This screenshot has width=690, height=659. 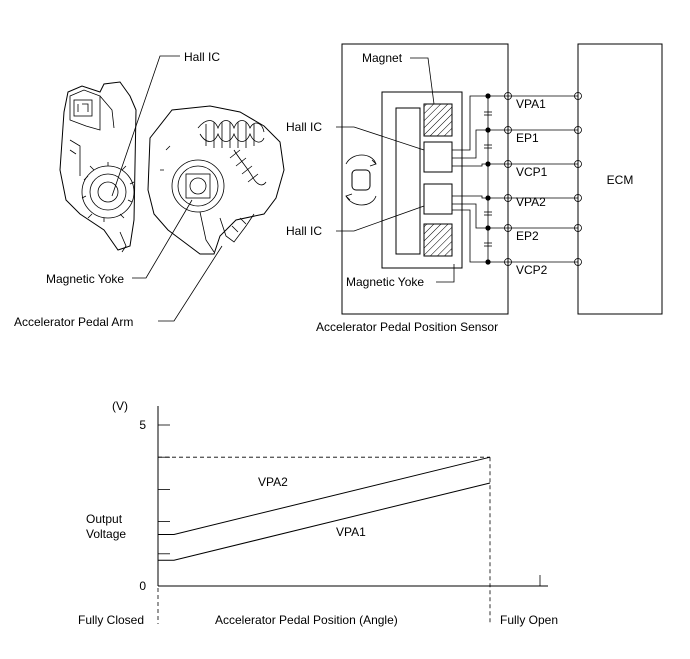 What do you see at coordinates (438, 157) in the screenshot?
I see `hall-ic-top-chip` at bounding box center [438, 157].